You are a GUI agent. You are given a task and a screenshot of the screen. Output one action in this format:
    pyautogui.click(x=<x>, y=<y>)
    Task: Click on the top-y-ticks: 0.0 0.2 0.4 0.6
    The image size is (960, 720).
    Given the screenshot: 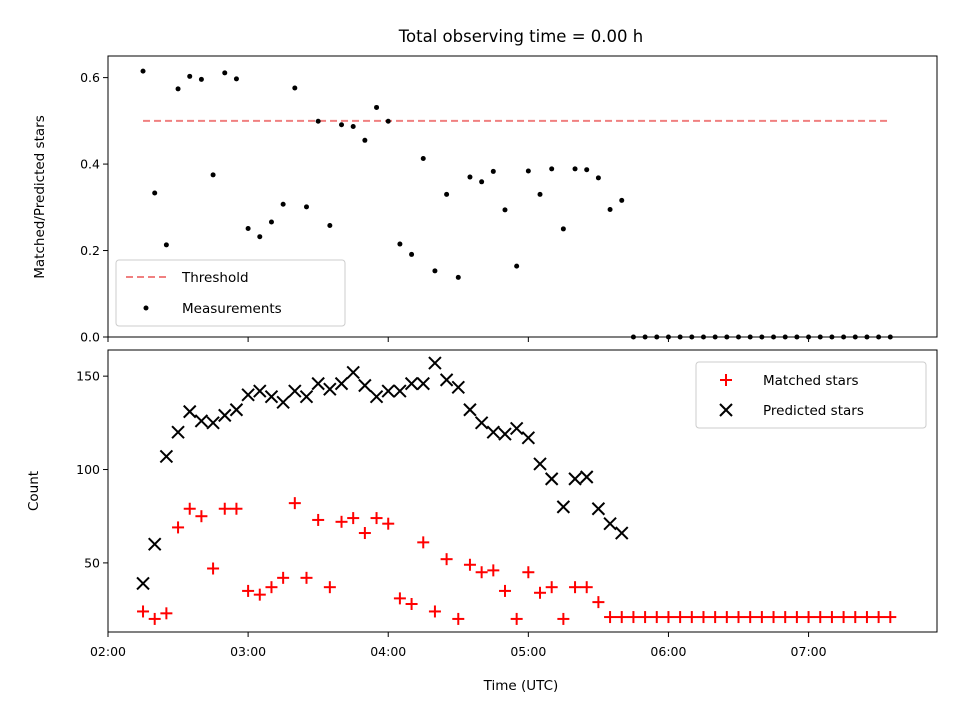 What is the action you would take?
    pyautogui.click(x=94, y=207)
    